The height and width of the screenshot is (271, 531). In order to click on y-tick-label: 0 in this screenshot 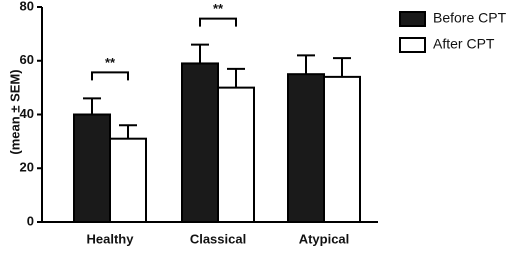, I will do `click(30, 220)`.